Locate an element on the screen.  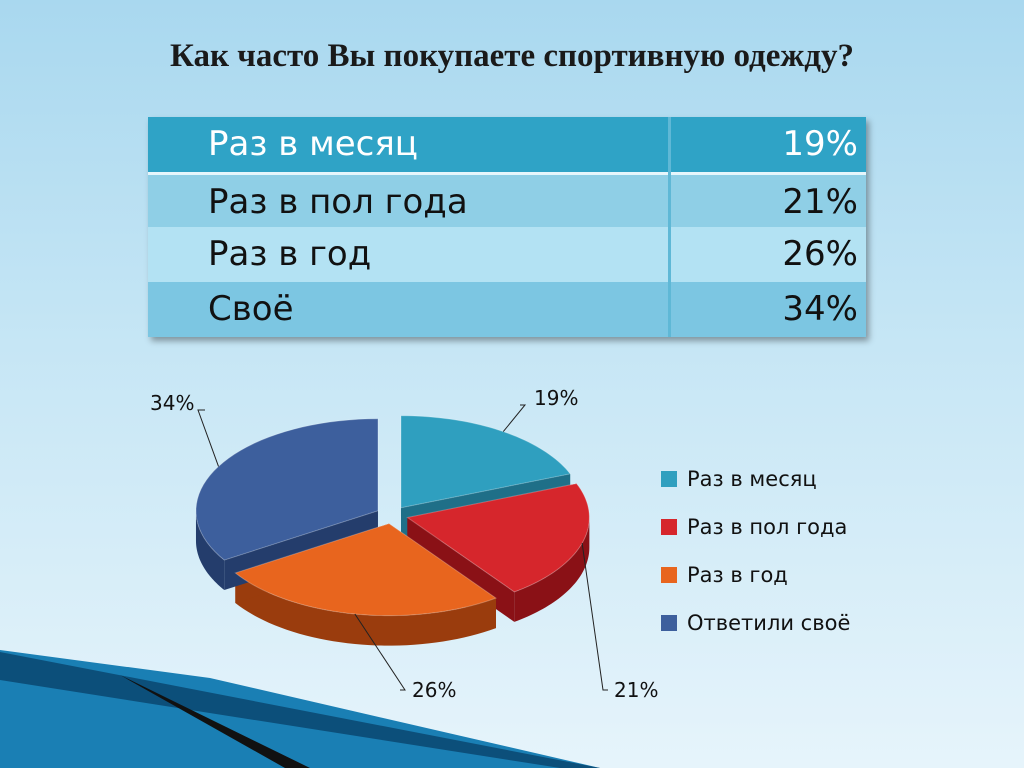
row-label: Раз в пол года is located at coordinates (338, 202).